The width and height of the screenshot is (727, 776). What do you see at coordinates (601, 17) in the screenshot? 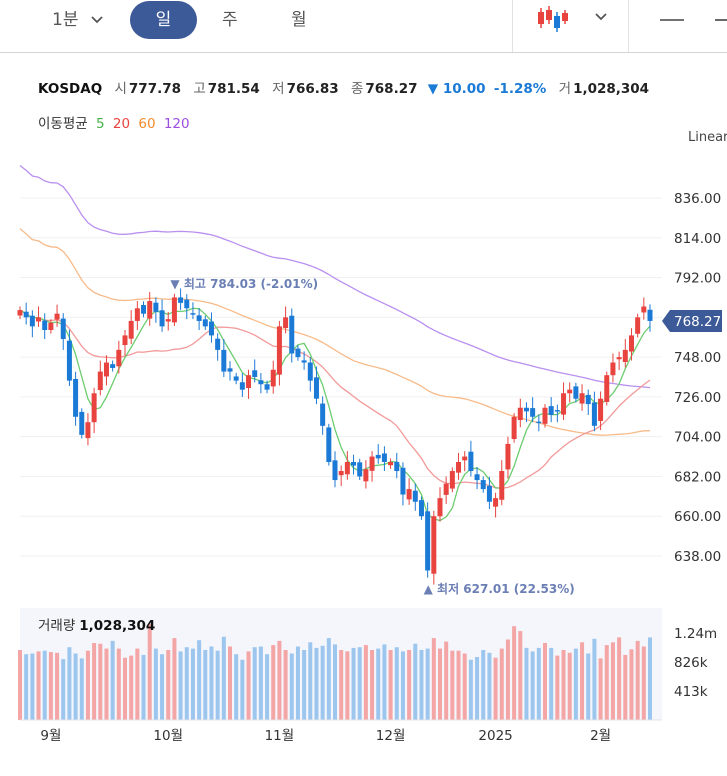
I see `chevron-down-icon` at bounding box center [601, 17].